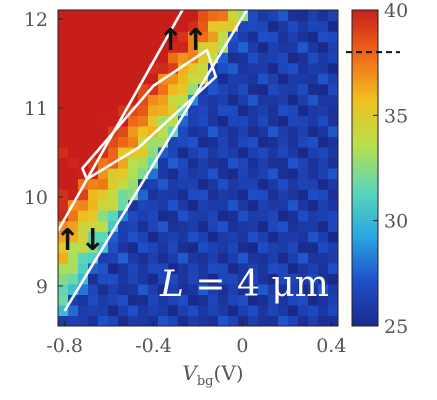  Describe the element at coordinates (153, 346) in the screenshot. I see `x-tick-label: -0.4` at that location.